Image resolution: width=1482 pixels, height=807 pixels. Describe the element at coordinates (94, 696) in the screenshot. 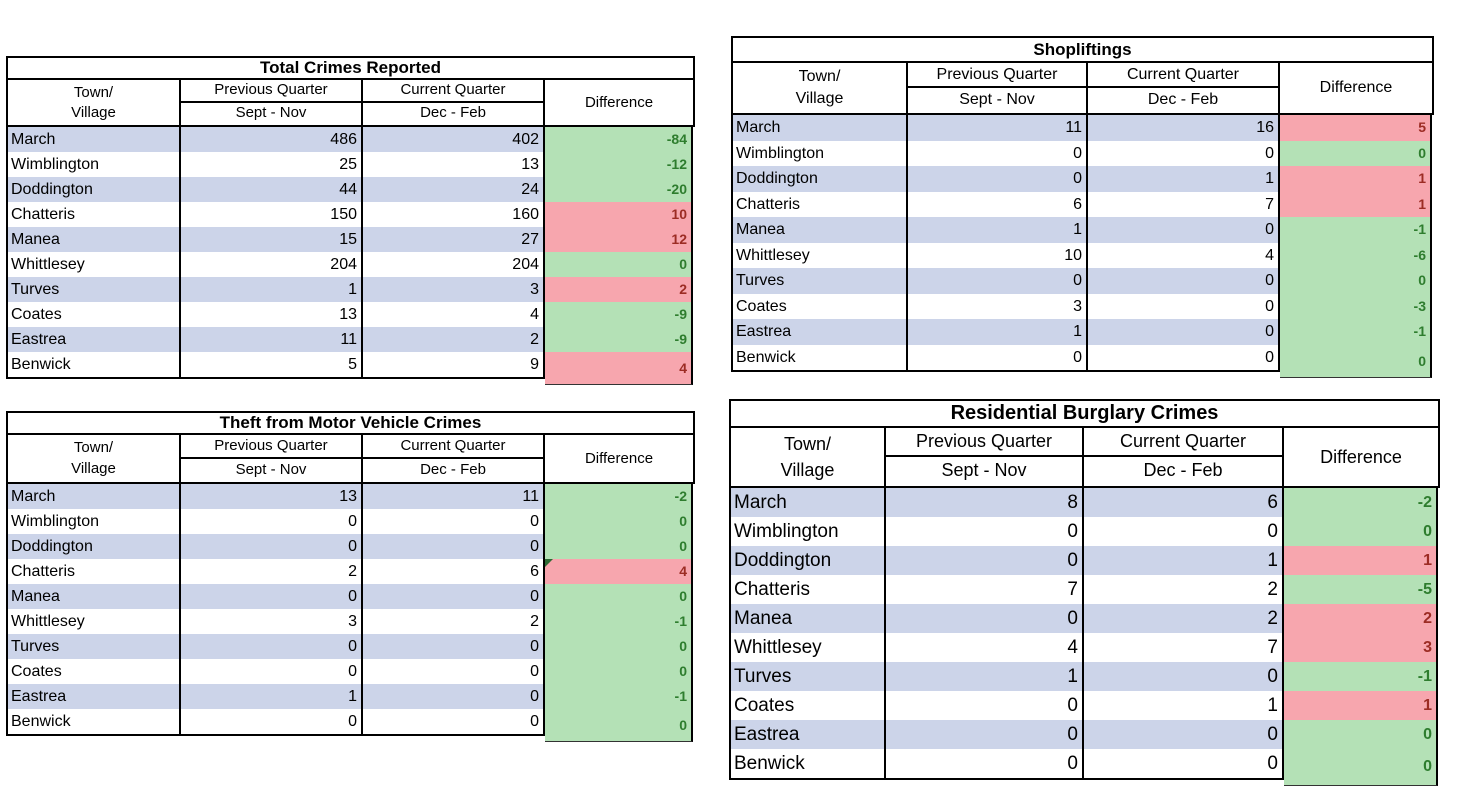

I see `row-cell-town: Eastrea` at that location.